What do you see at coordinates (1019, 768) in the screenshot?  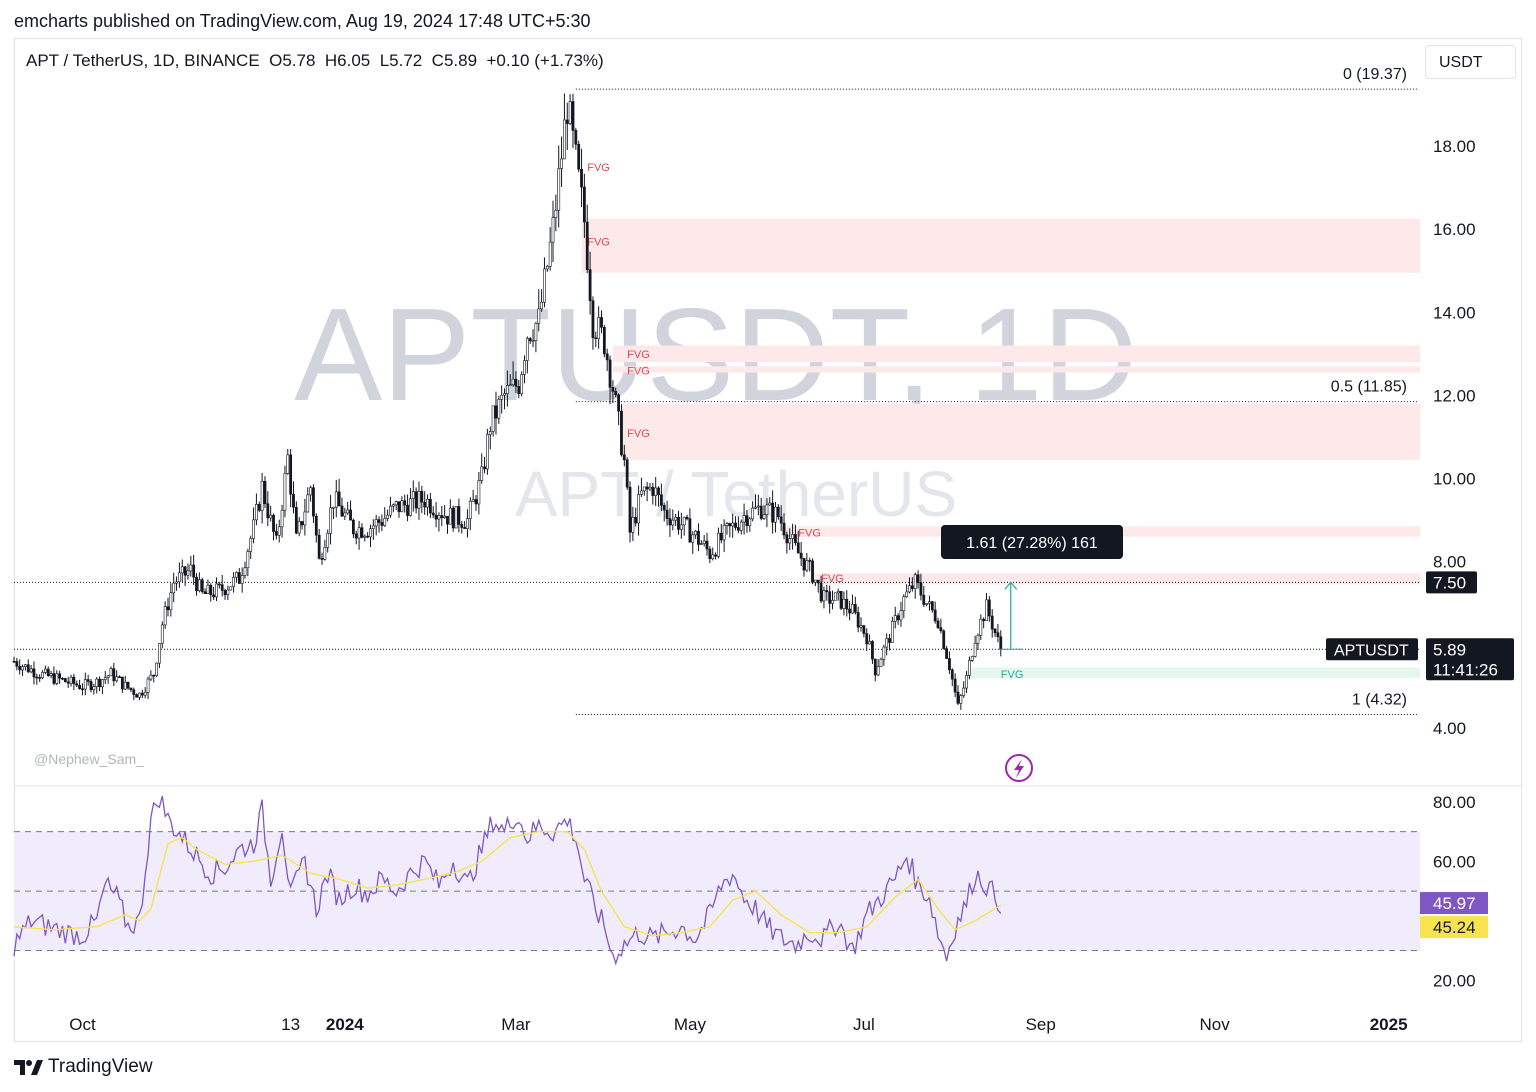 I see `lightning-icon` at bounding box center [1019, 768].